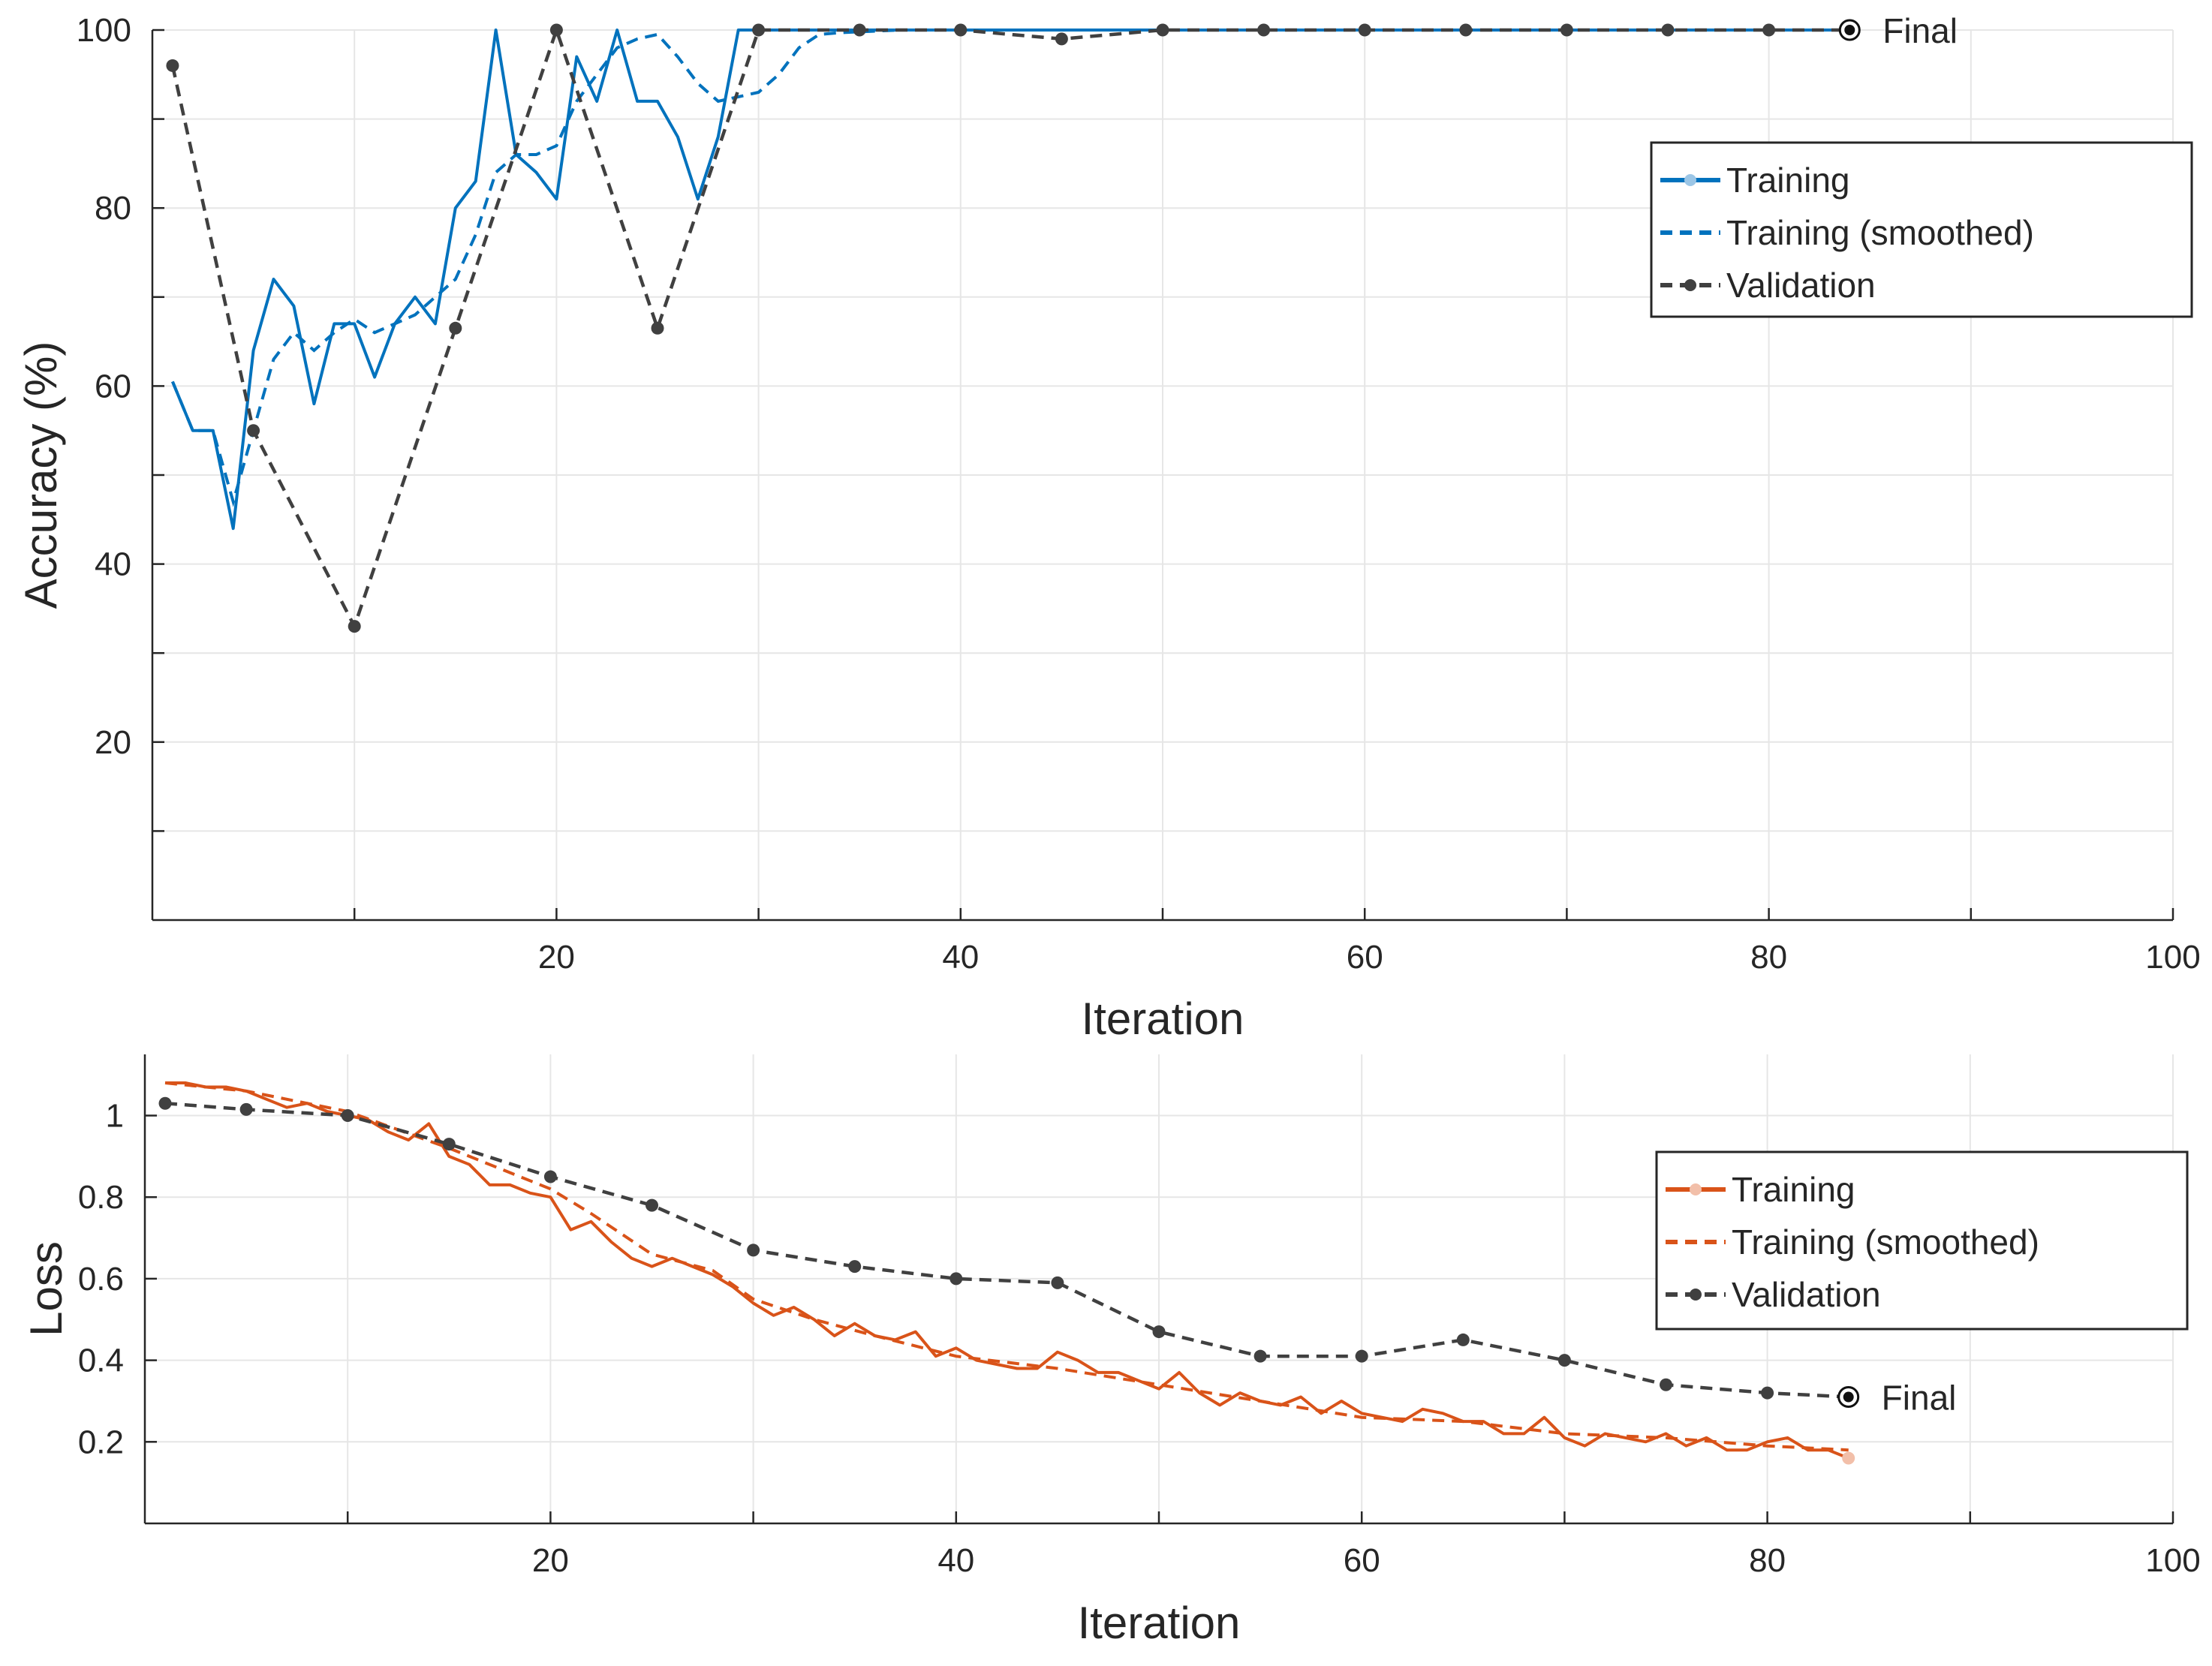 This screenshot has height=1666, width=2212. What do you see at coordinates (113, 209) in the screenshot?
I see `accuracy-y-tick-label: 80` at bounding box center [113, 209].